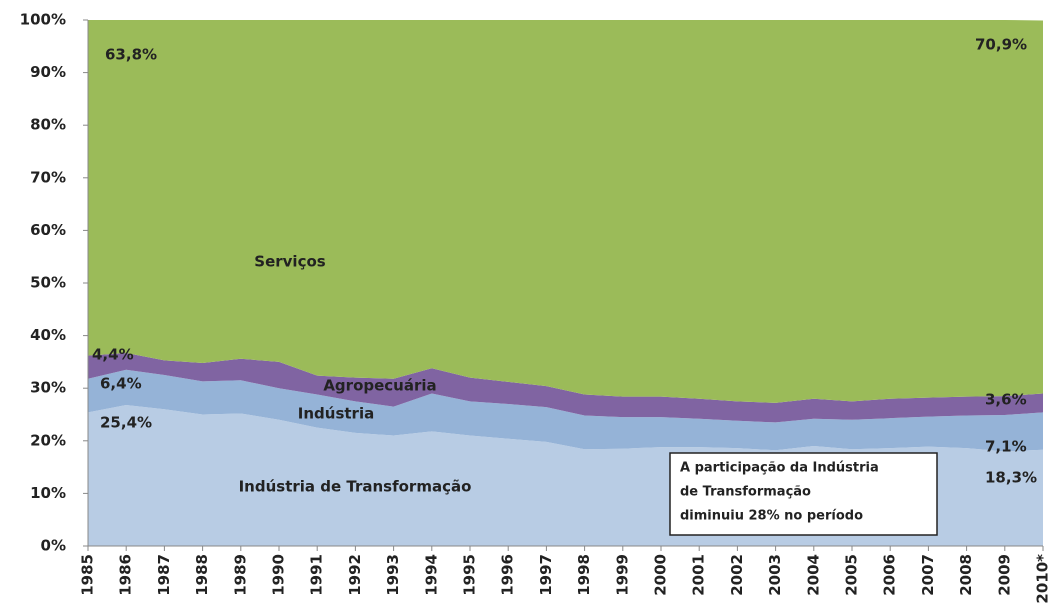  What do you see at coordinates (779, 468) in the screenshot?
I see `annotation-text: A participação da Indústria` at bounding box center [779, 468].